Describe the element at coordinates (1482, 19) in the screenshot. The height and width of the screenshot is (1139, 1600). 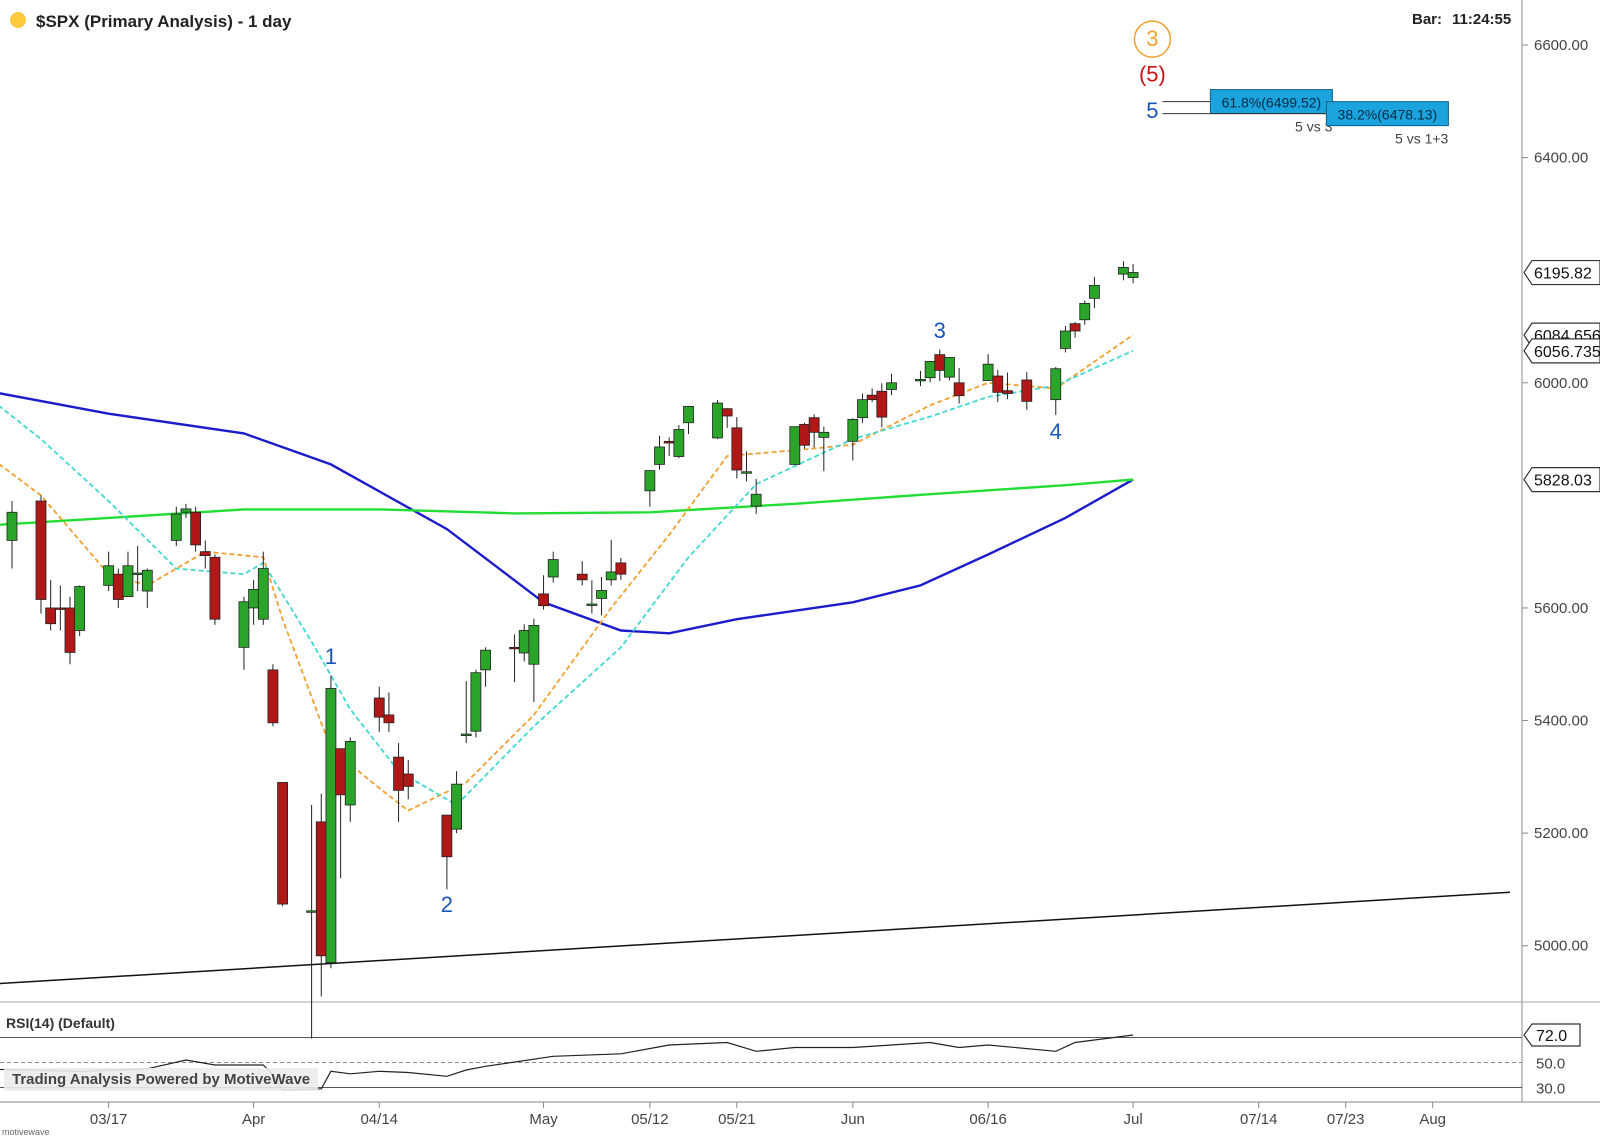
I see `bar-time: 11:24:55` at that location.